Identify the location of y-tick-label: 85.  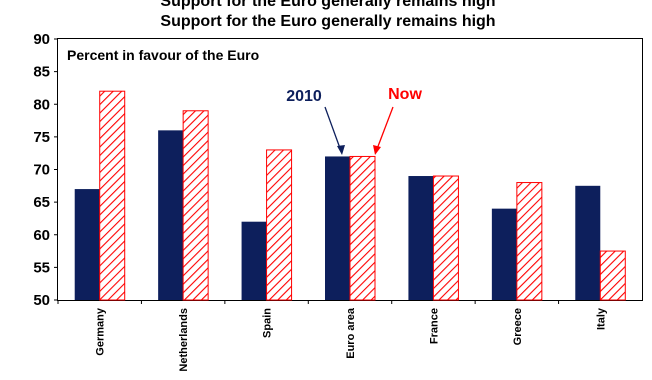
(41, 72).